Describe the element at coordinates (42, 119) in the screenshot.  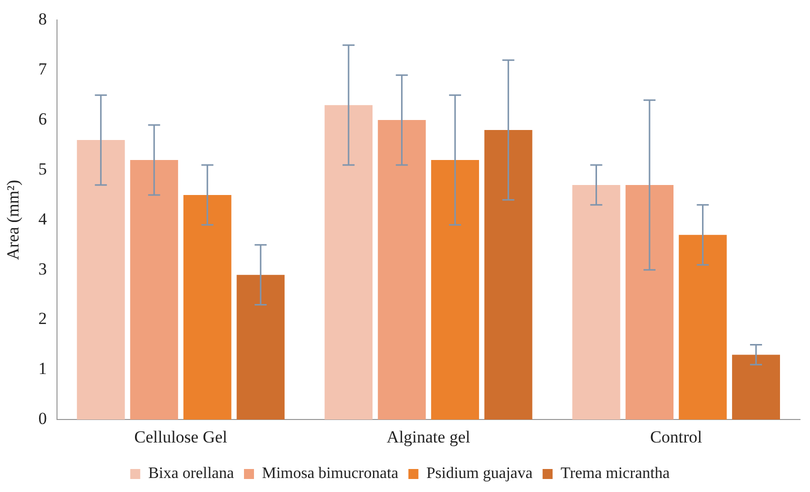
I see `y-tick-label: 6` at that location.